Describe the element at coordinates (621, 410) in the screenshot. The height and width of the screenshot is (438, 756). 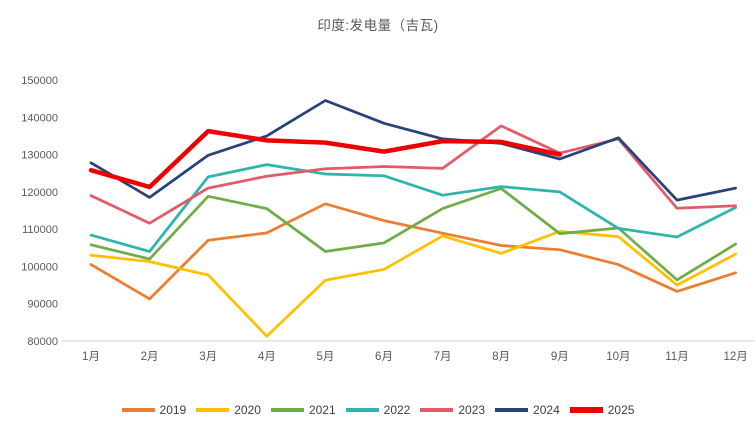
I see `legend-label: 2025` at that location.